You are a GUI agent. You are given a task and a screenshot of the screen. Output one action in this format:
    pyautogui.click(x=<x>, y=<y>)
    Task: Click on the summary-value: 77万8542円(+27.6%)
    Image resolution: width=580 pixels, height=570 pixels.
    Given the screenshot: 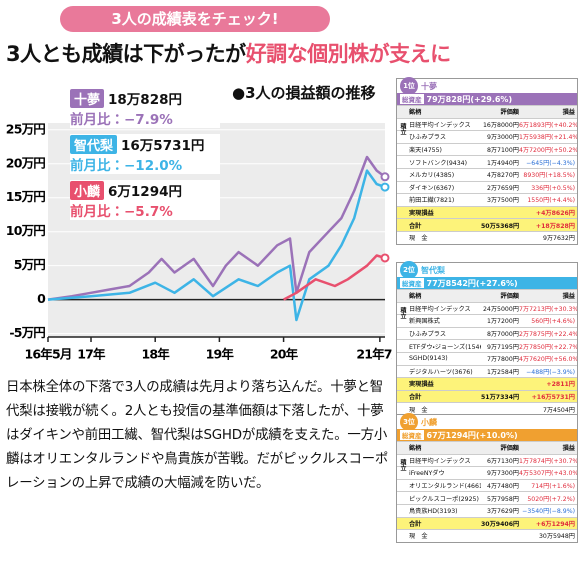 What is the action you would take?
    pyautogui.click(x=472, y=283)
    